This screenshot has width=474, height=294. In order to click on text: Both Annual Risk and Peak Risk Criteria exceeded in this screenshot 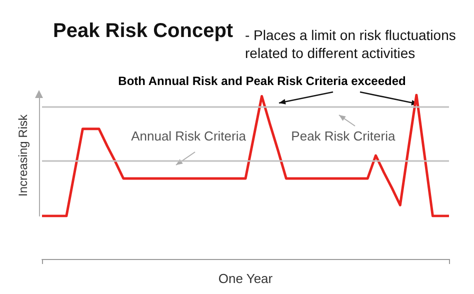, I will do `click(262, 81)`.